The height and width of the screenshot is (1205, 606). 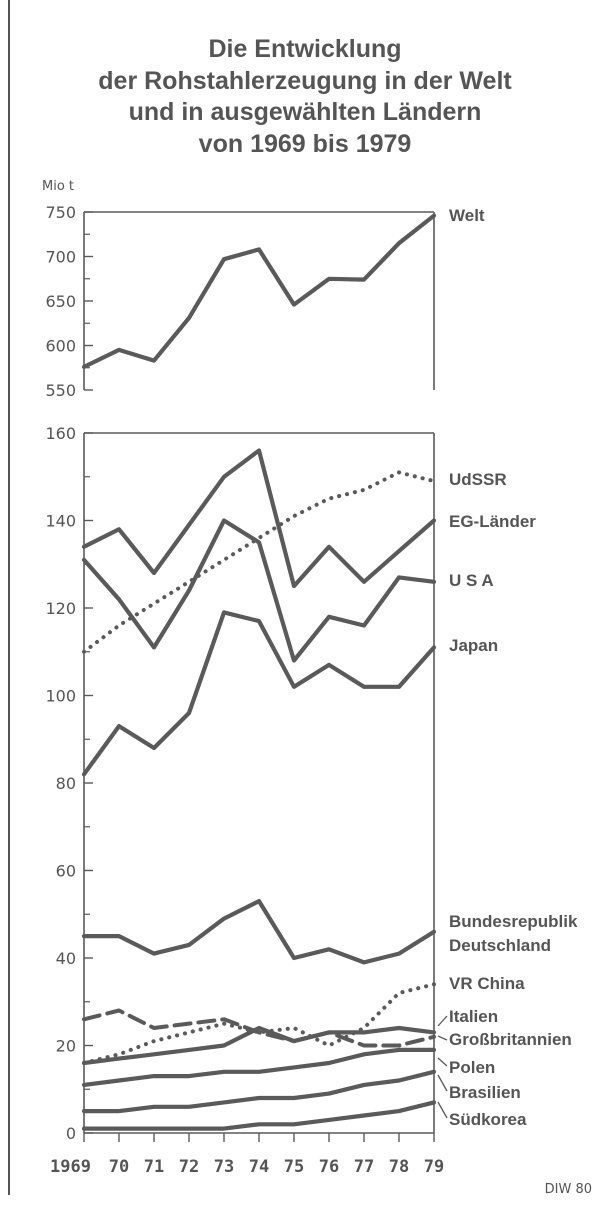 I want to click on y-tick-label: 600, so click(x=60, y=346).